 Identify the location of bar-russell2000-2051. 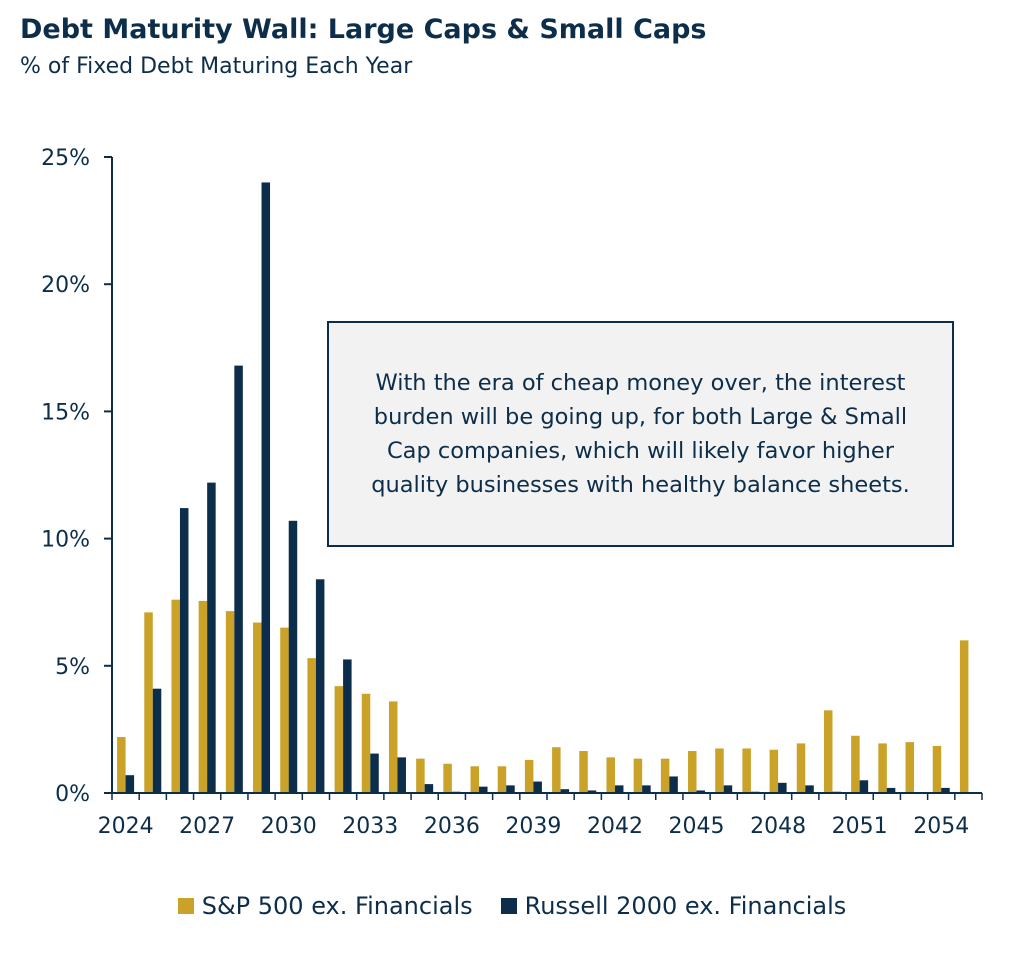
(864, 786).